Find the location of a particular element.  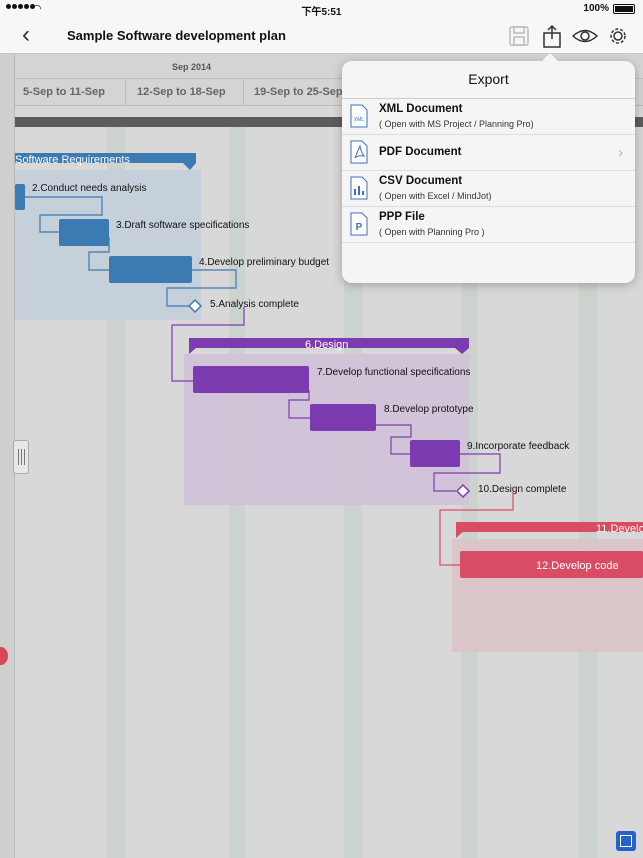

week-label: 19-Sep to 25-Sep is located at coordinates (298, 92).